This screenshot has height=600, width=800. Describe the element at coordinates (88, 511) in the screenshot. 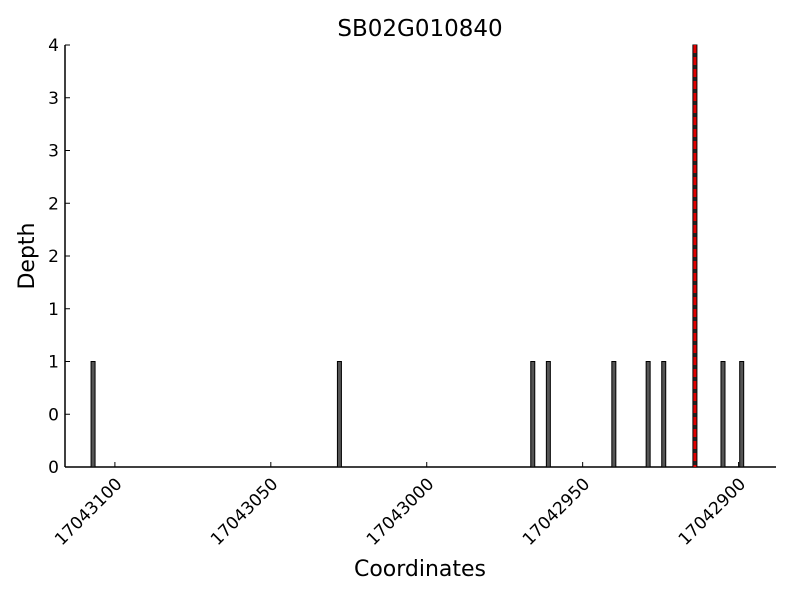

I see `x-tick-label: 17043100` at that location.